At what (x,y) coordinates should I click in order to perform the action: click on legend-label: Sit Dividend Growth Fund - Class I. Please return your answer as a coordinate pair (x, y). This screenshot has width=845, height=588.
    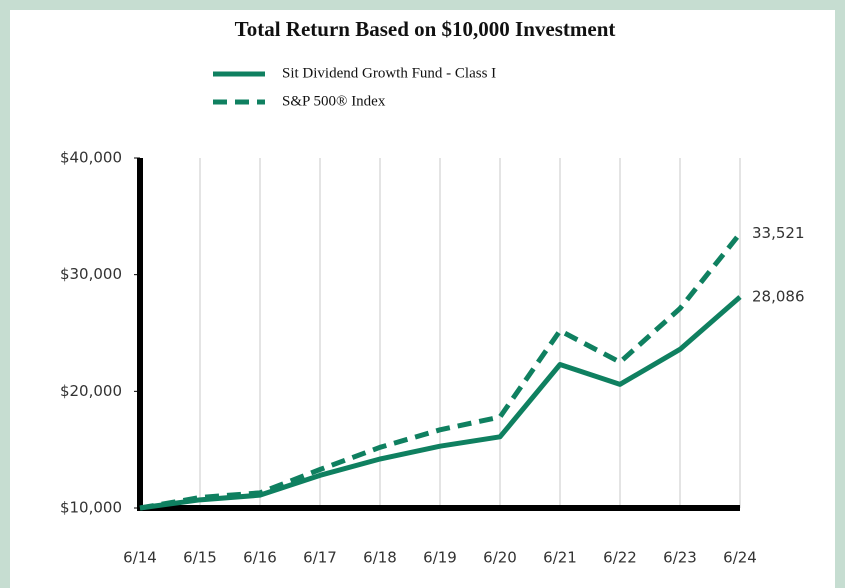
    Looking at the image, I should click on (389, 73).